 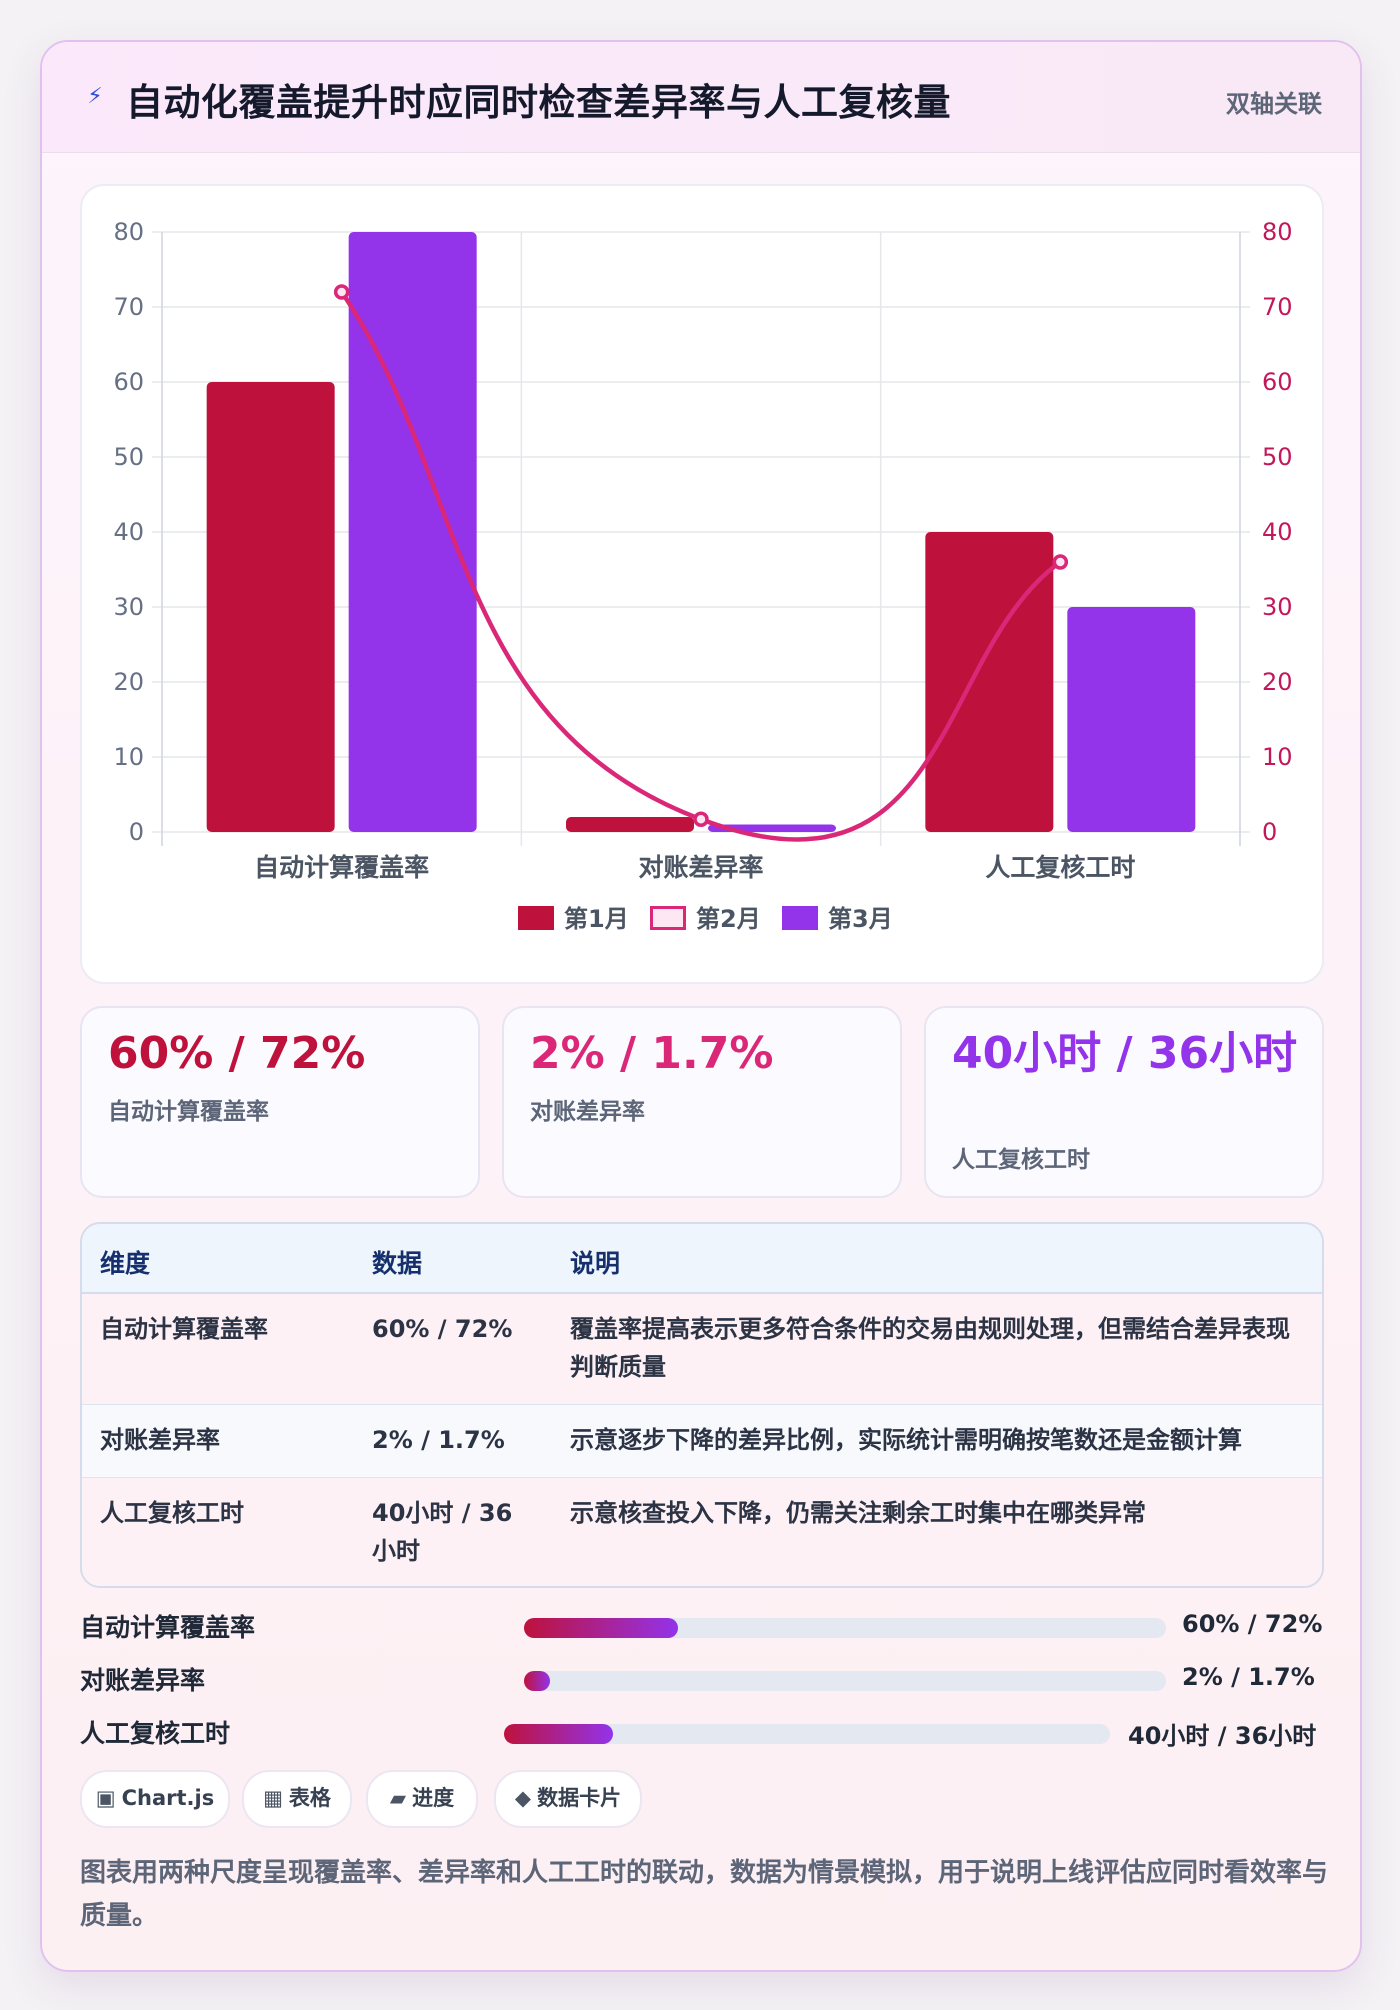 What do you see at coordinates (1222, 1736) in the screenshot?
I see `progress-value: 40小时 / 36小时` at bounding box center [1222, 1736].